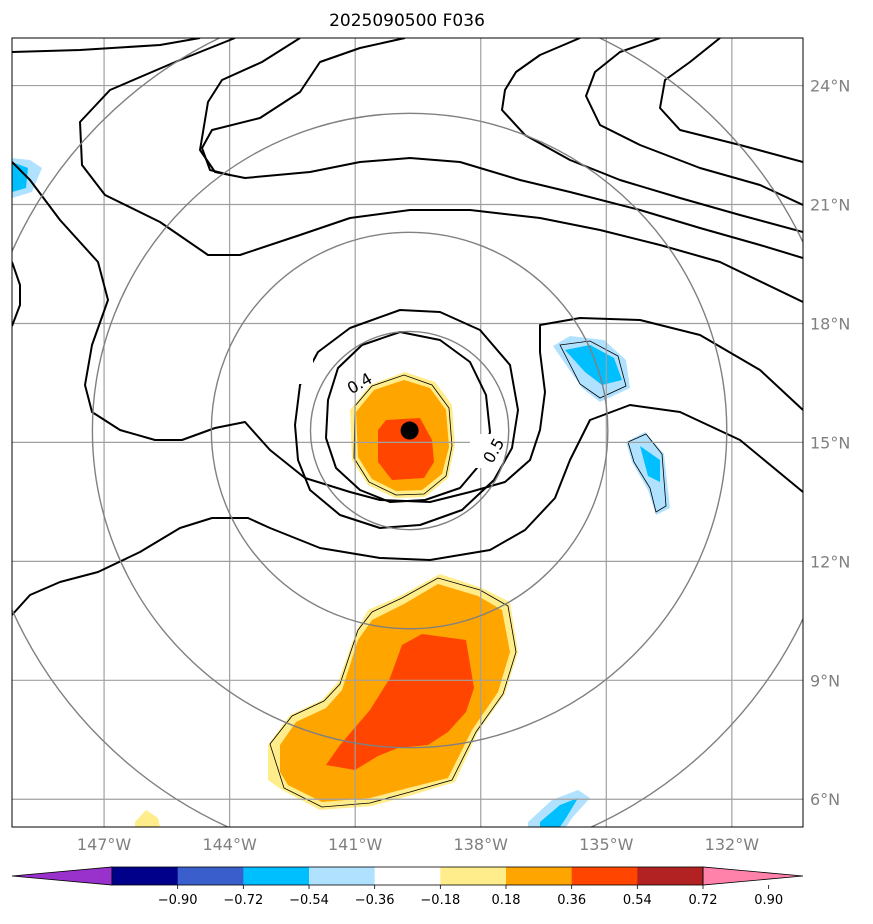  Describe the element at coordinates (703, 900) in the screenshot. I see `colorbar-tick-label: 0.72` at that location.